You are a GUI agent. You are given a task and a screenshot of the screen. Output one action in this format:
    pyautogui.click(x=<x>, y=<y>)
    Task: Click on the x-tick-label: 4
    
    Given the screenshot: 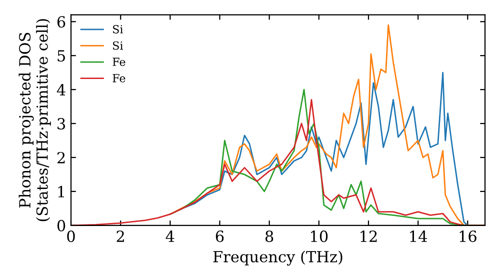 What is the action you would take?
    pyautogui.click(x=170, y=236)
    